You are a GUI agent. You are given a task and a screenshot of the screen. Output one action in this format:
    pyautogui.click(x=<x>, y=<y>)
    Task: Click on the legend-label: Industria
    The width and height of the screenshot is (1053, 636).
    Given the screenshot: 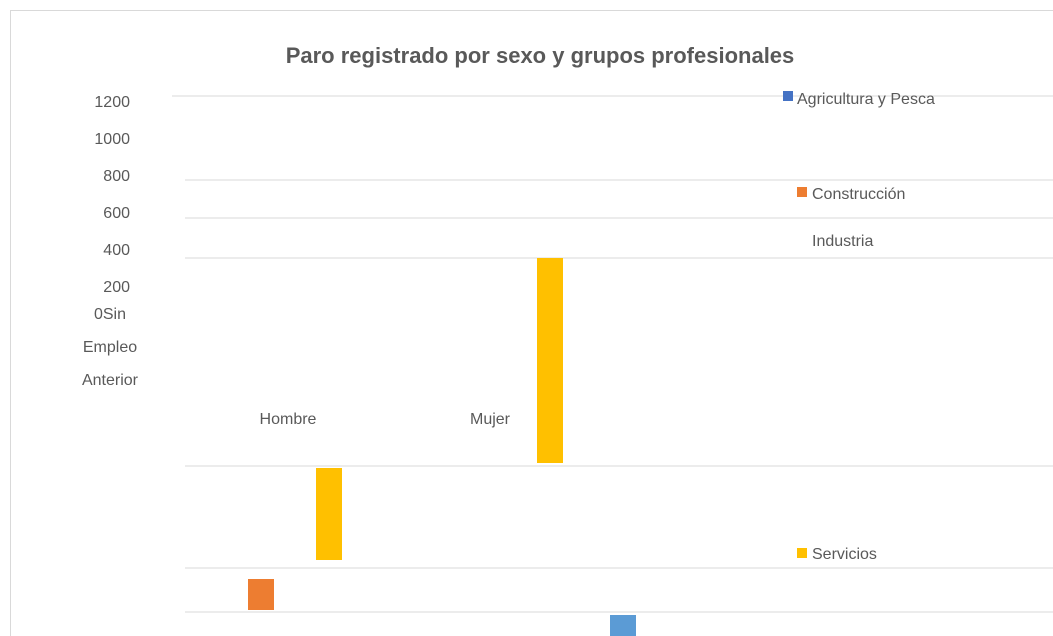 What is the action you would take?
    pyautogui.click(x=842, y=241)
    